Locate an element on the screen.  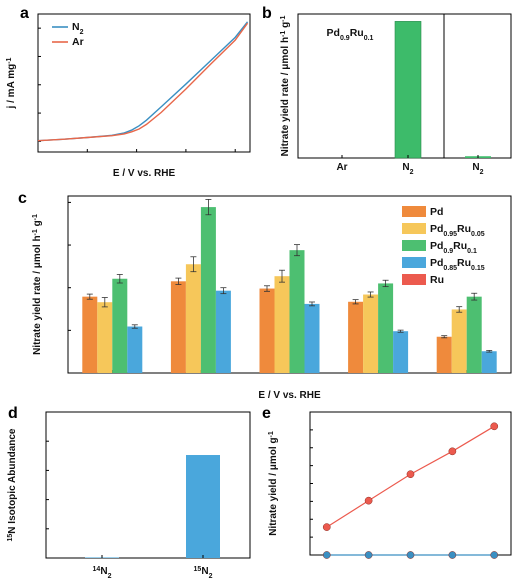
y-axis-label: j / mA mg-1 is located at coordinates (12, 83).